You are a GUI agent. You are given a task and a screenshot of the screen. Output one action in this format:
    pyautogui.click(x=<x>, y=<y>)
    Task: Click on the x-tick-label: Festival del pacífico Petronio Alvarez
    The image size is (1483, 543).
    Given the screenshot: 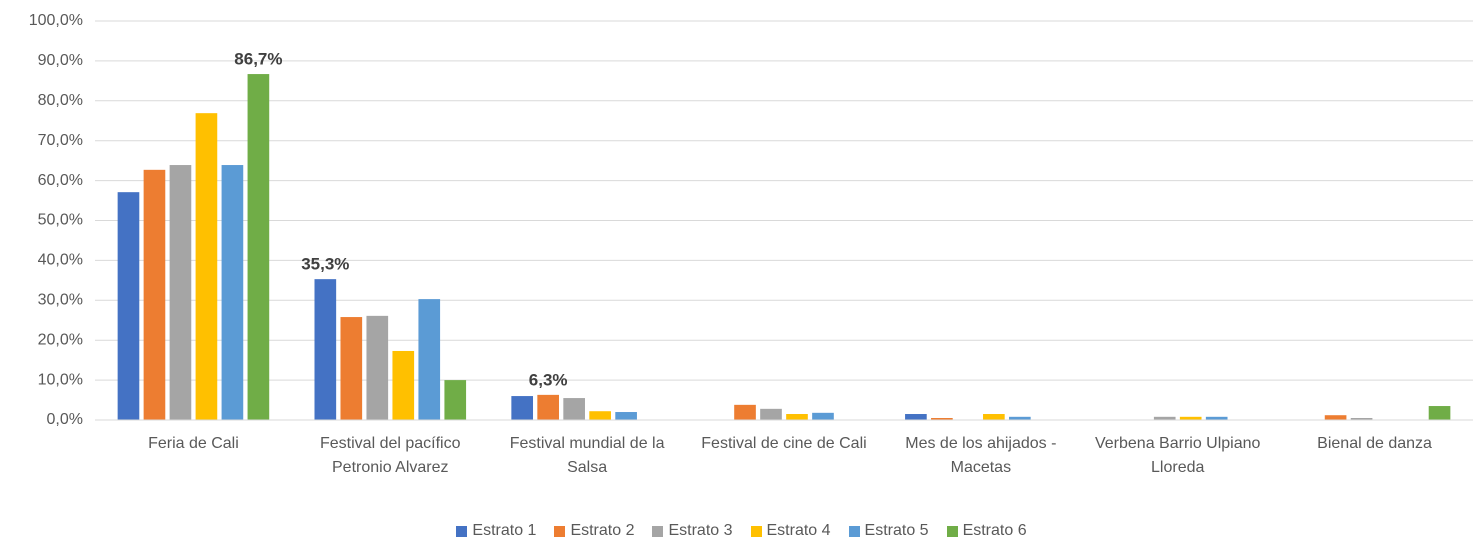 What is the action you would take?
    pyautogui.click(x=390, y=455)
    